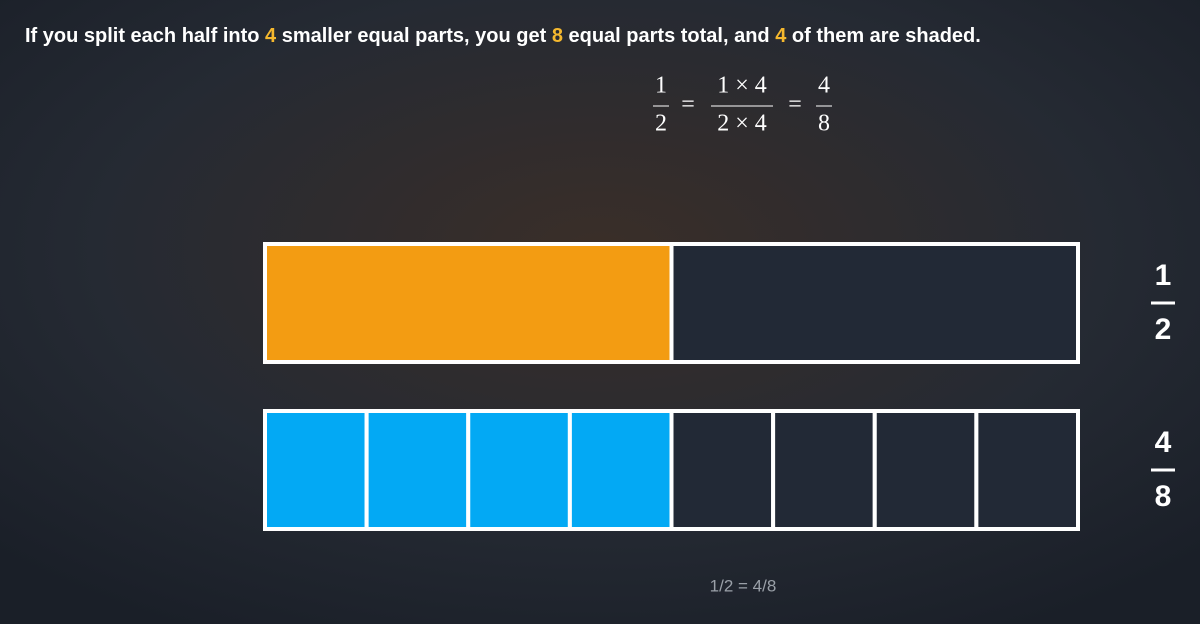 The width and height of the screenshot is (1200, 624). Describe the element at coordinates (1163, 329) in the screenshot. I see `fraction-denominator: 2` at that location.